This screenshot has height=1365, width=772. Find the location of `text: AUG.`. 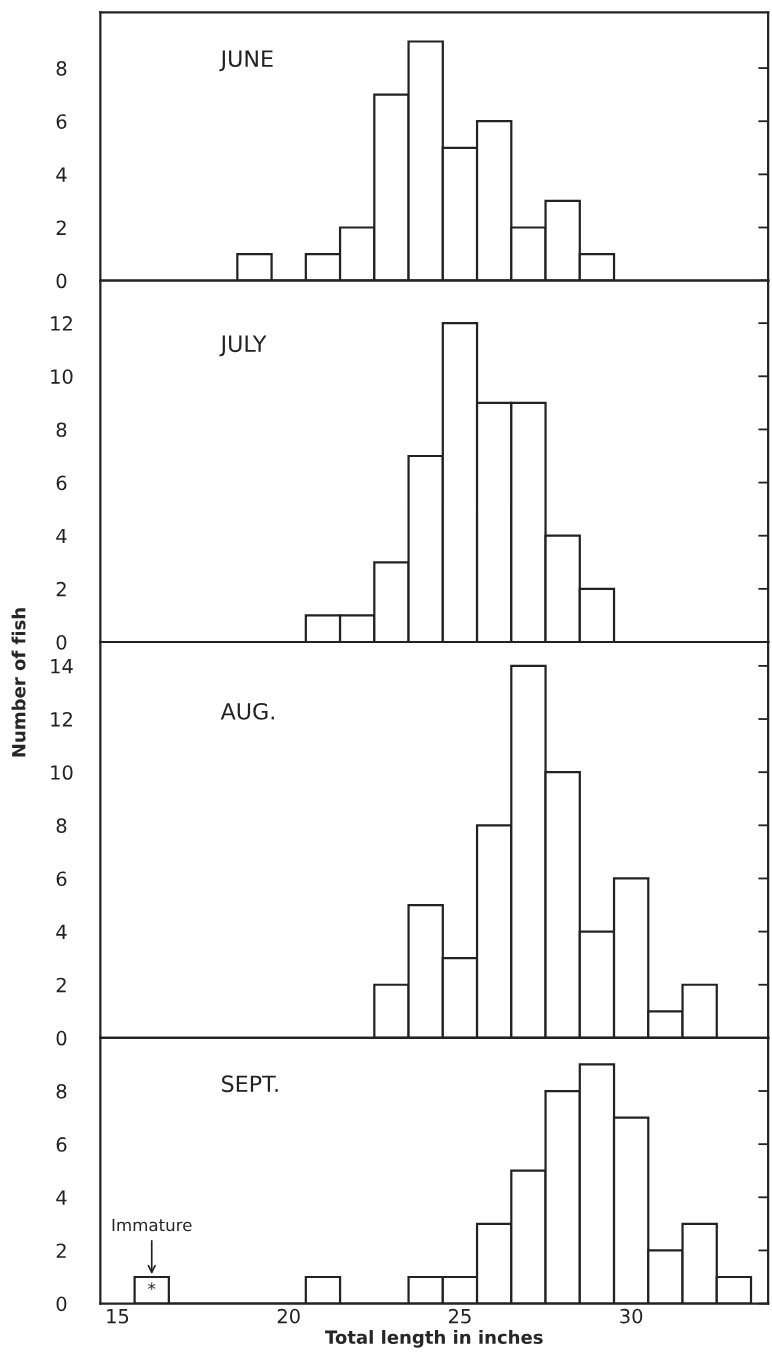

text: AUG. is located at coordinates (247, 711).